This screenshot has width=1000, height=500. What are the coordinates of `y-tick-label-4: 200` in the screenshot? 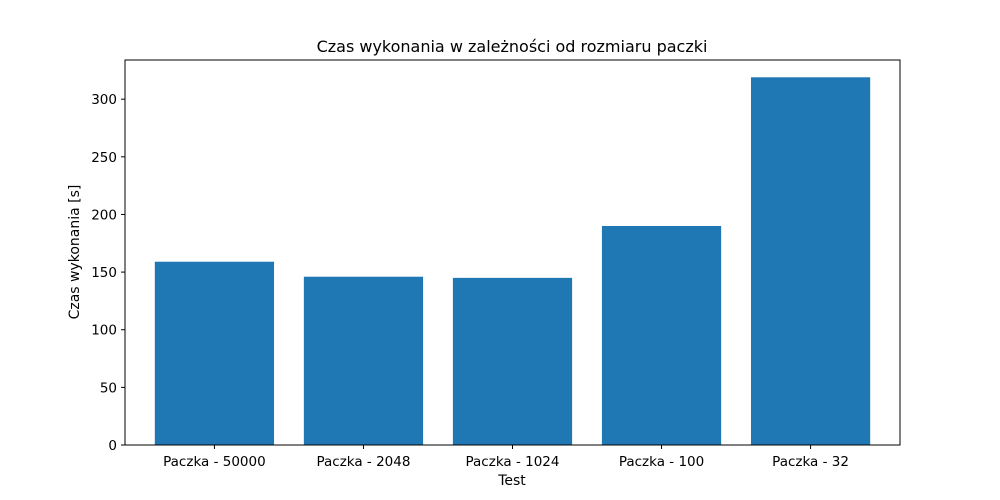 It's located at (104, 215).